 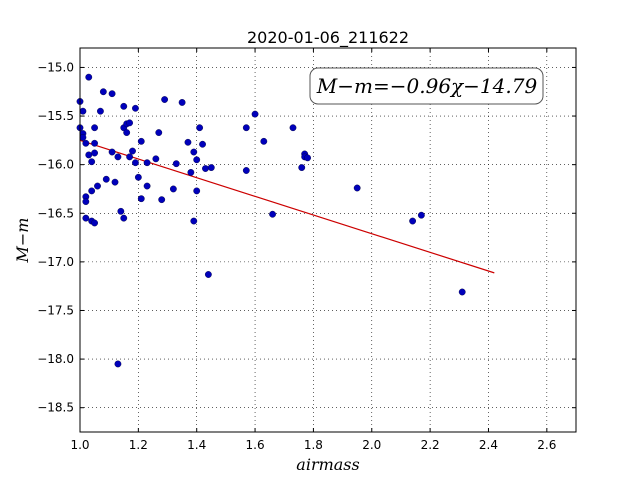 What do you see at coordinates (546, 445) in the screenshot?
I see `x-tick-label: 2.6` at bounding box center [546, 445].